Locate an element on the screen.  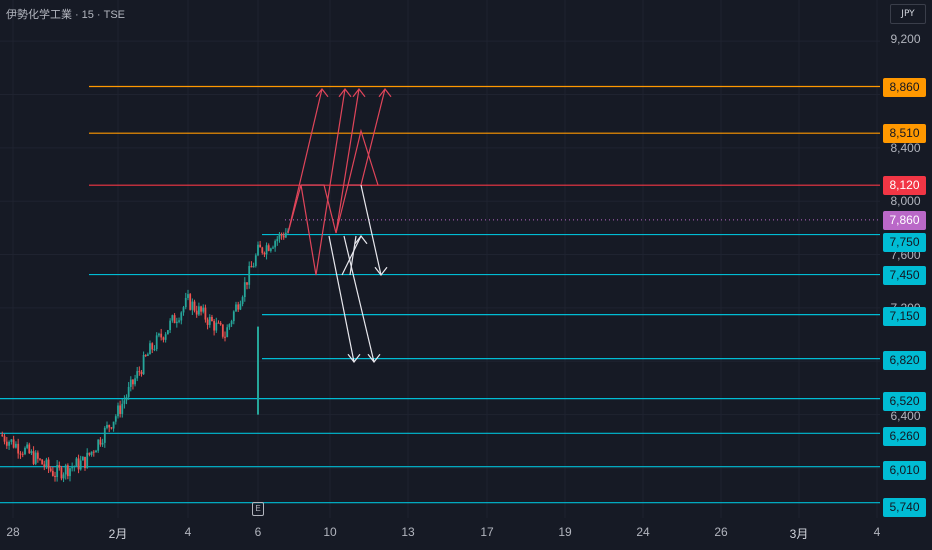
symbol-name: 伊勢化学工業 is located at coordinates (39, 15).